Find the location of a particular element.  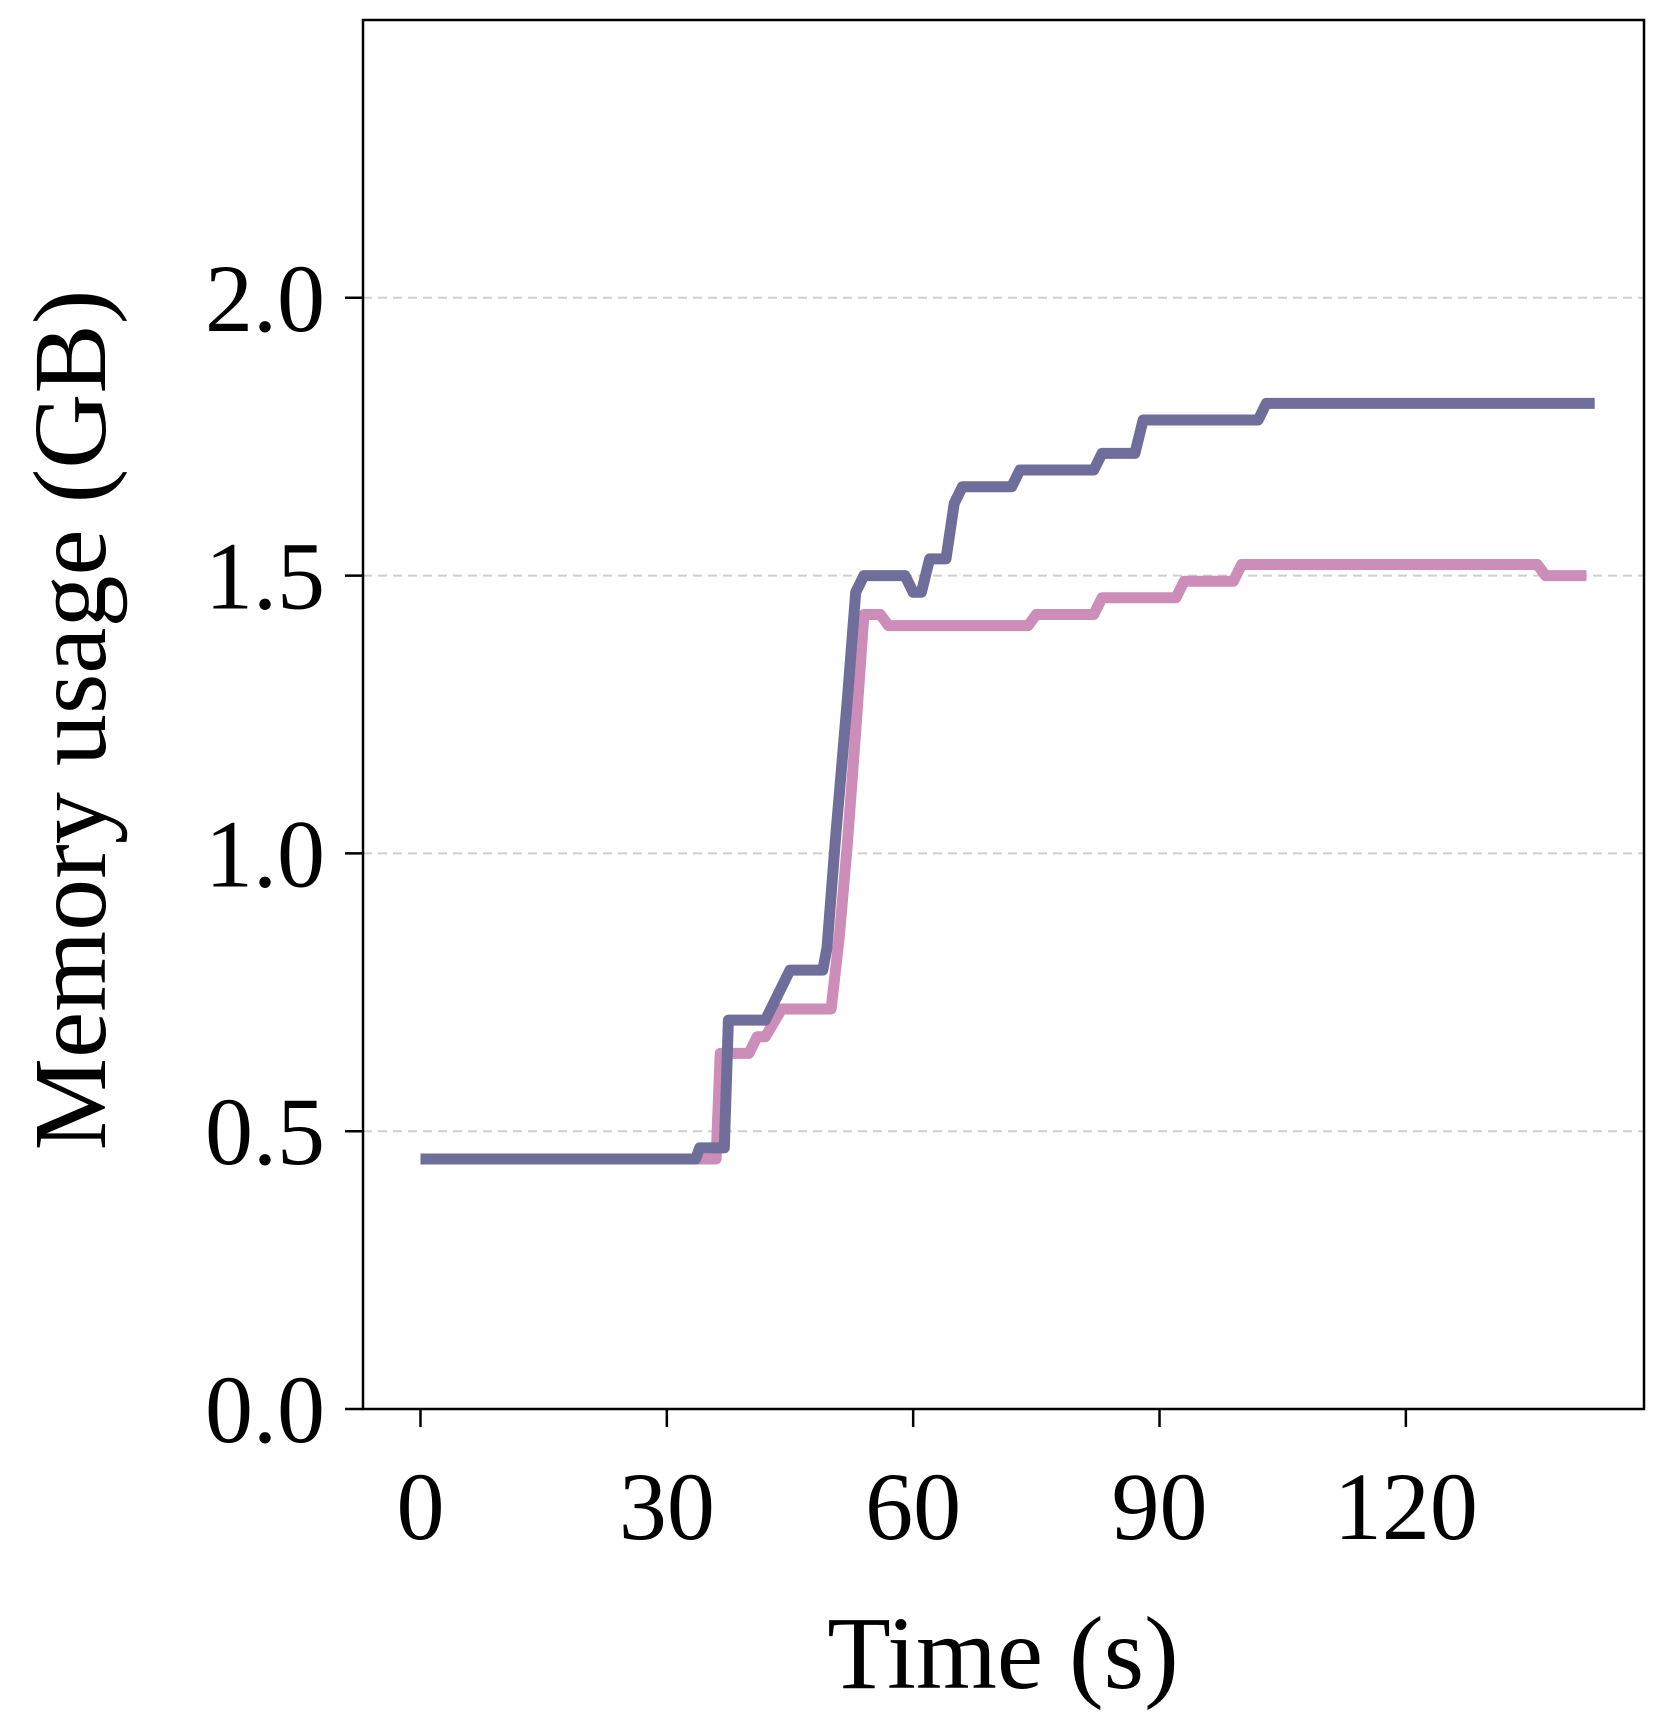

y-tick-label-2: 1.0 is located at coordinates (265, 853).